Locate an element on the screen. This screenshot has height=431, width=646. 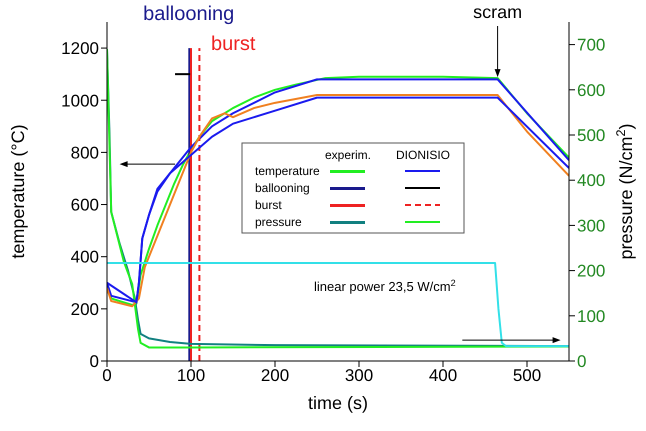
y2-tick-label: 100 is located at coordinates (591, 316).